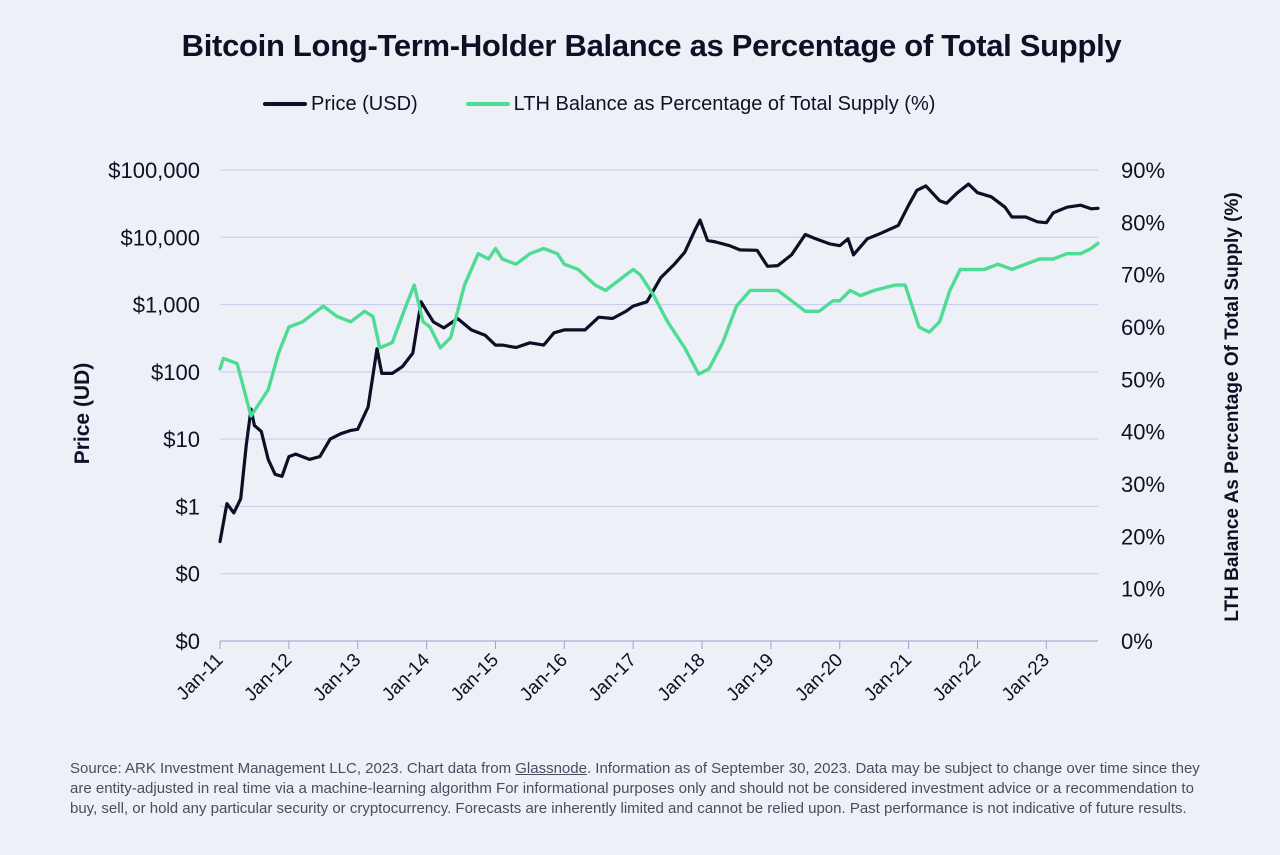  I want to click on y-right-tick-label: 20%, so click(1143, 536).